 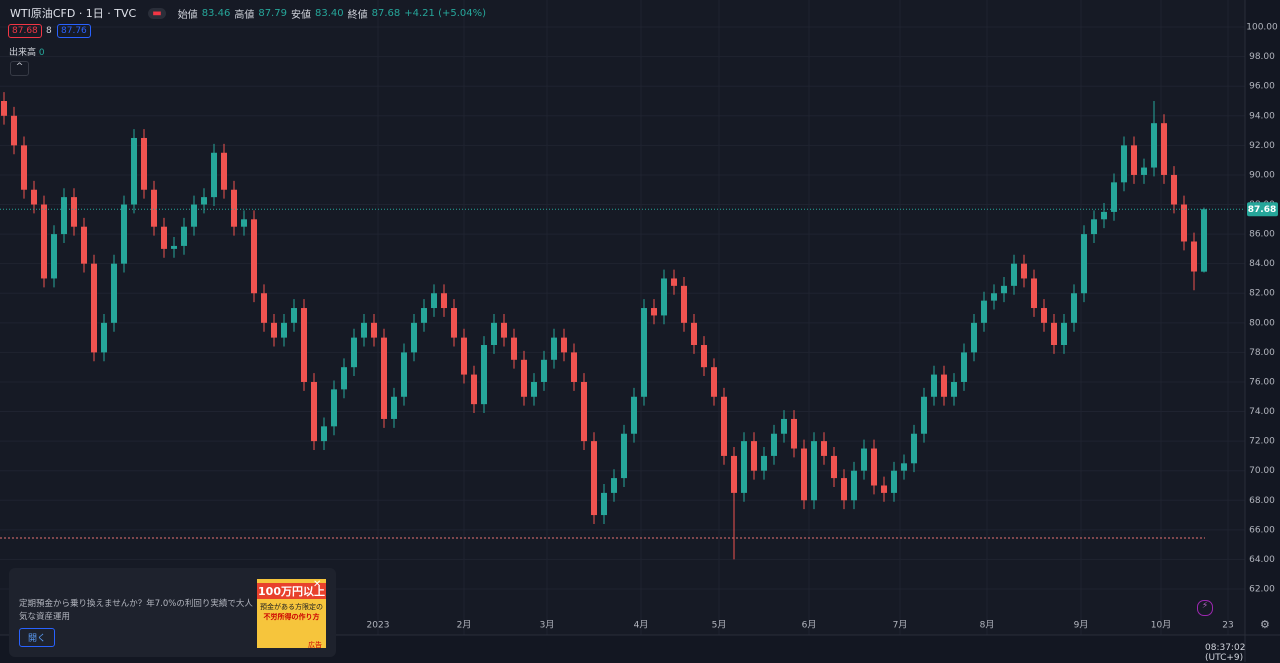 What do you see at coordinates (73, 13) in the screenshot?
I see `symbol: WTI原油CFD · 1日 · TVC` at bounding box center [73, 13].